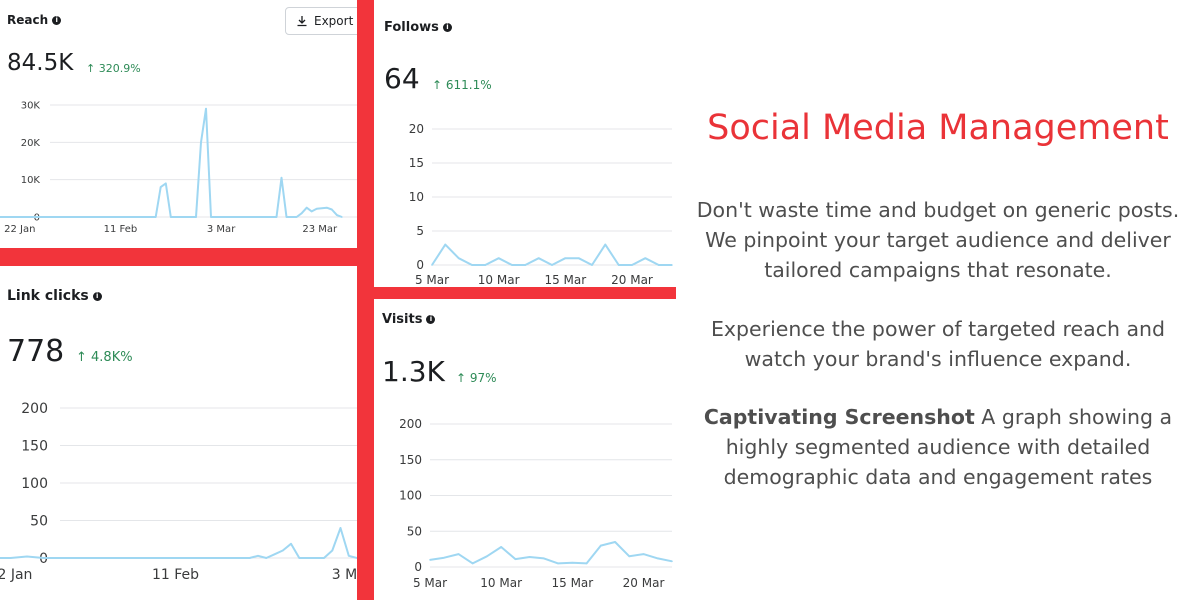 This screenshot has width=1200, height=600. I want to click on x-tick-label: 20 Mar, so click(644, 583).